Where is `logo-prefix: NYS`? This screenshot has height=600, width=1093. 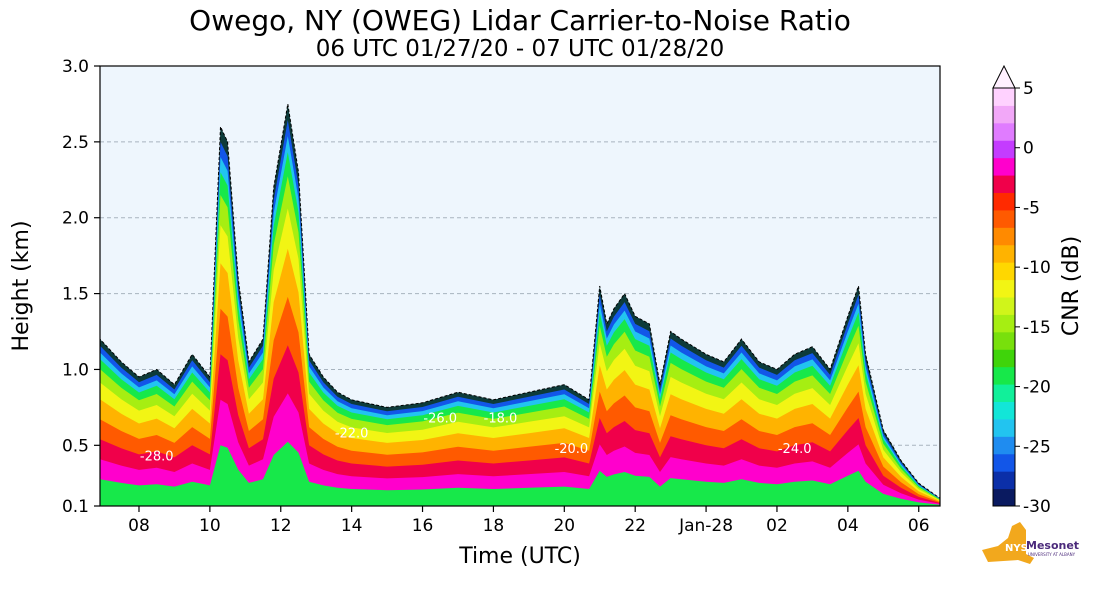 logo-prefix: NYS is located at coordinates (1016, 548).